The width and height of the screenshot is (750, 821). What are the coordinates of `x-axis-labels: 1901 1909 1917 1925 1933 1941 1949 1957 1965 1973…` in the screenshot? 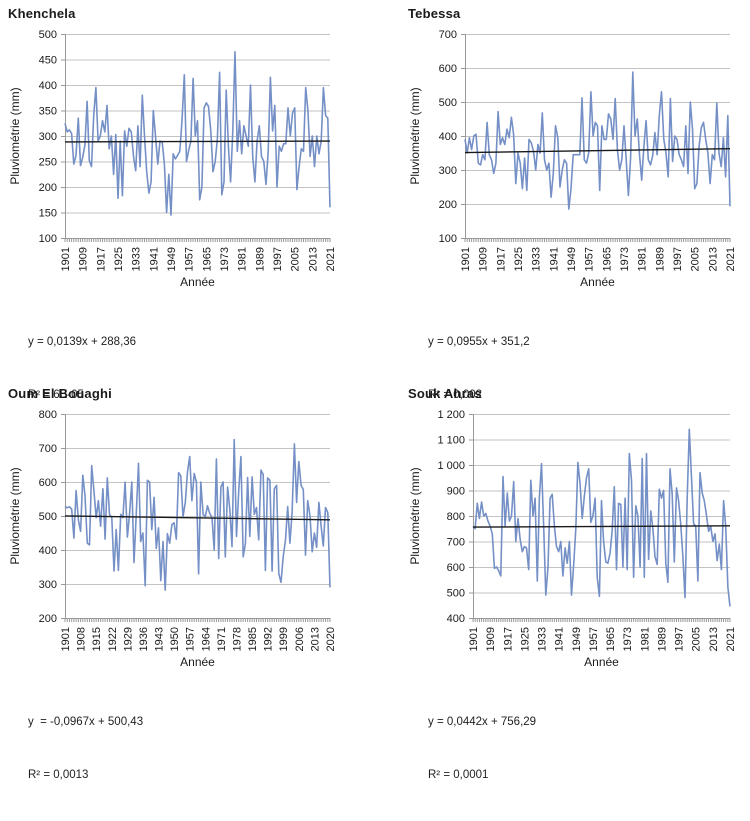 It's located at (598, 259).